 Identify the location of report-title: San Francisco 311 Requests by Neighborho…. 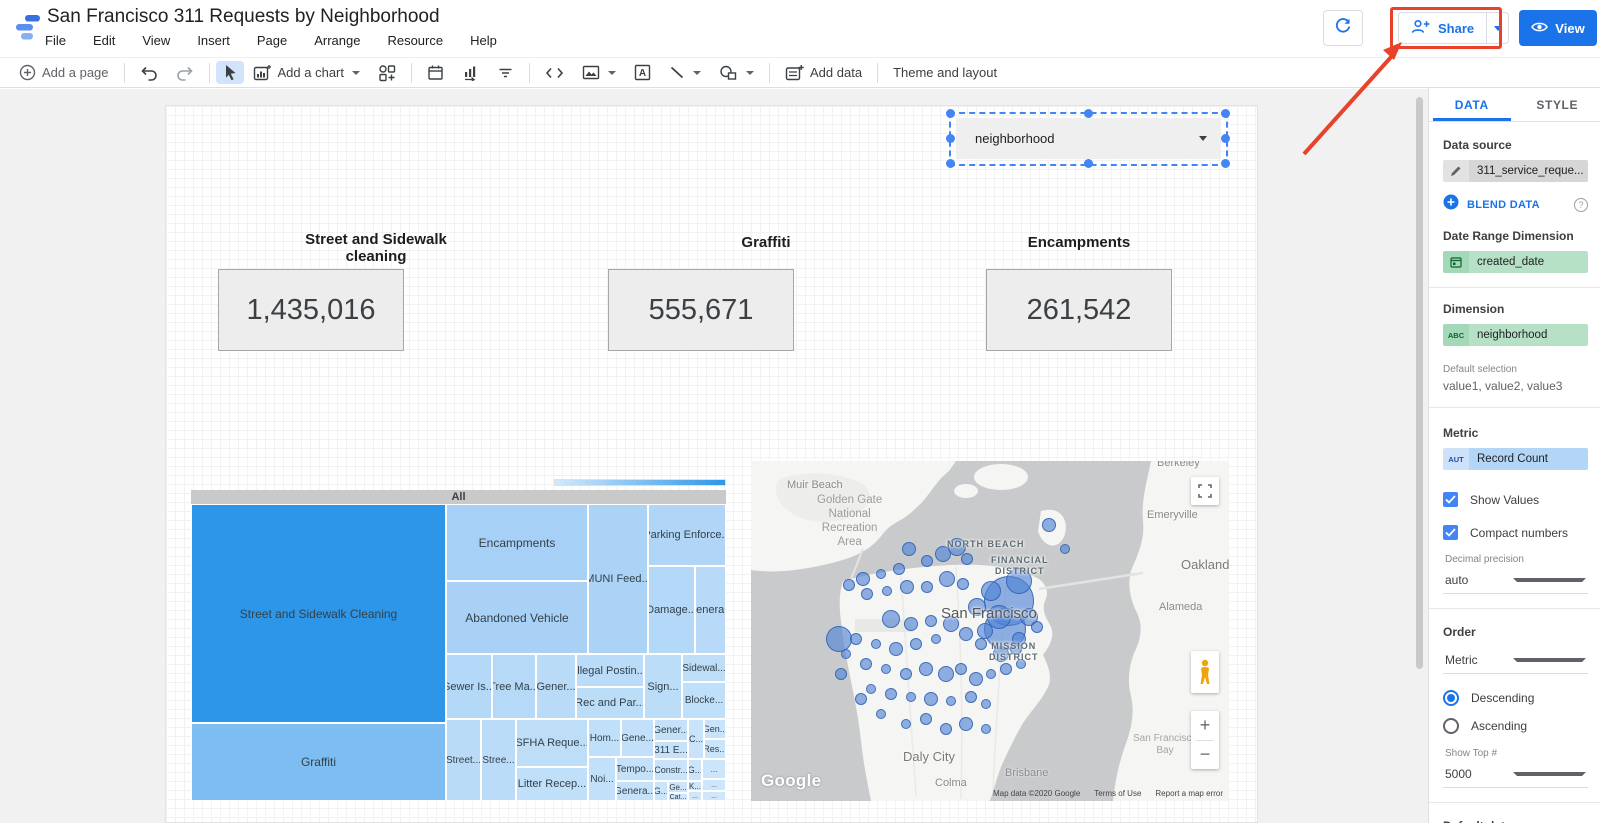
(243, 16).